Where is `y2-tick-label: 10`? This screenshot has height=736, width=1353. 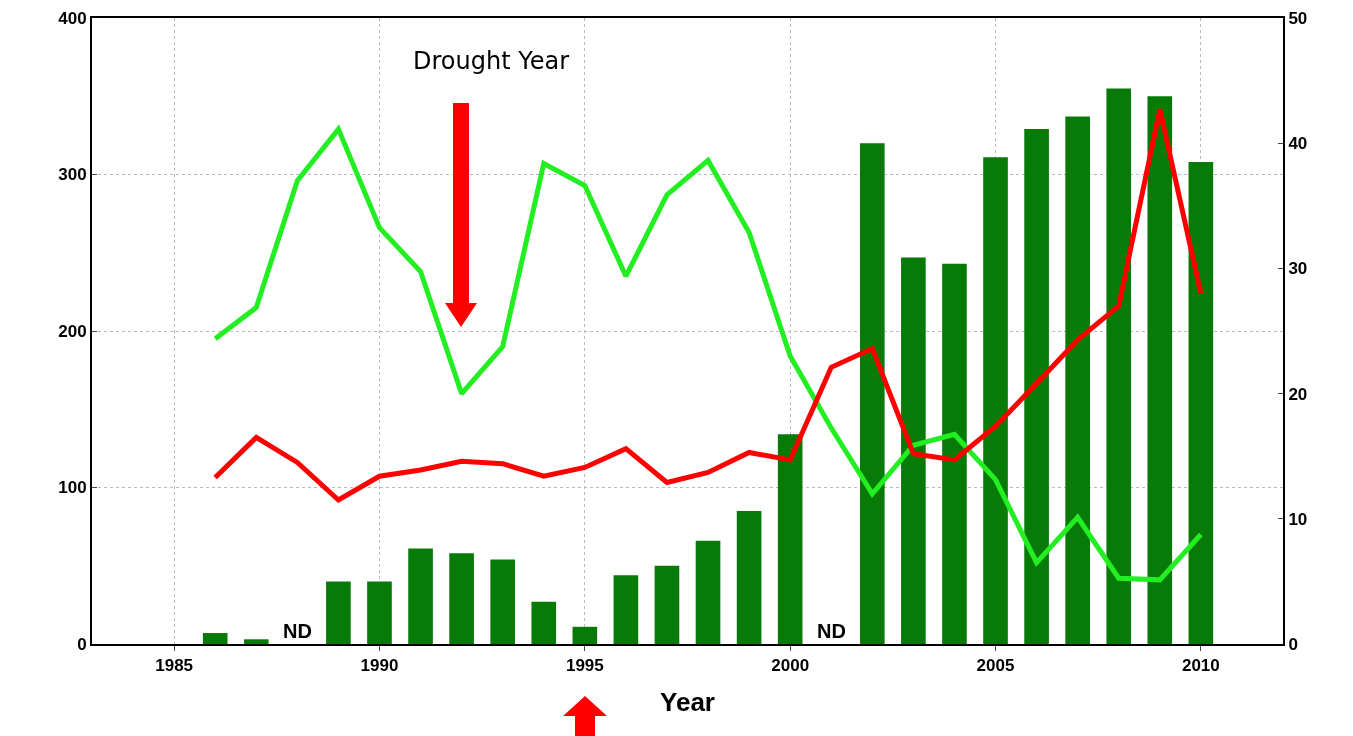 y2-tick-label: 10 is located at coordinates (1298, 519).